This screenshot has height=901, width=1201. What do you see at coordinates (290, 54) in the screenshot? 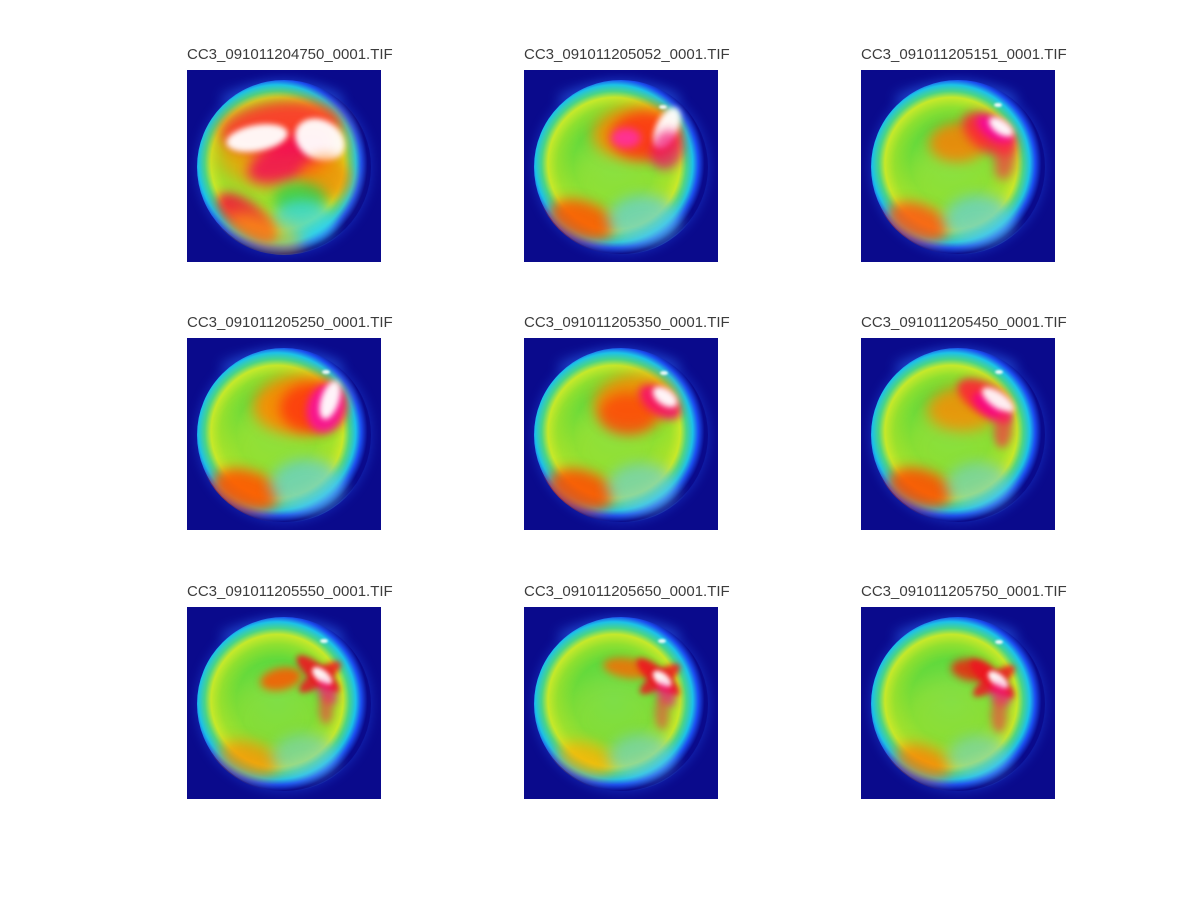
I see `image-title: CC3_091011204750_0001.TIF` at bounding box center [290, 54].